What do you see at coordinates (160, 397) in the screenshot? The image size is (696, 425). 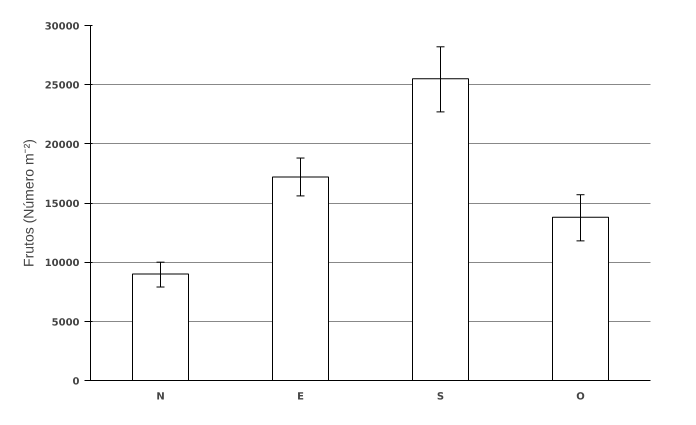 I see `x-tick-label: N` at bounding box center [160, 397].